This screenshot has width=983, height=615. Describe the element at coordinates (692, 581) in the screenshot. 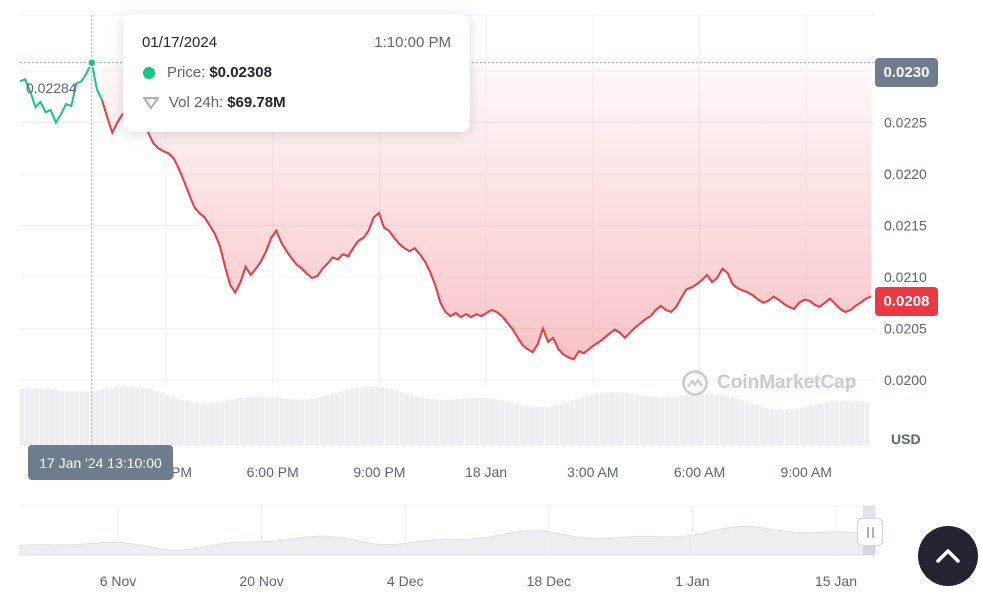

I see `navigator-tick-label: 1 Jan` at that location.